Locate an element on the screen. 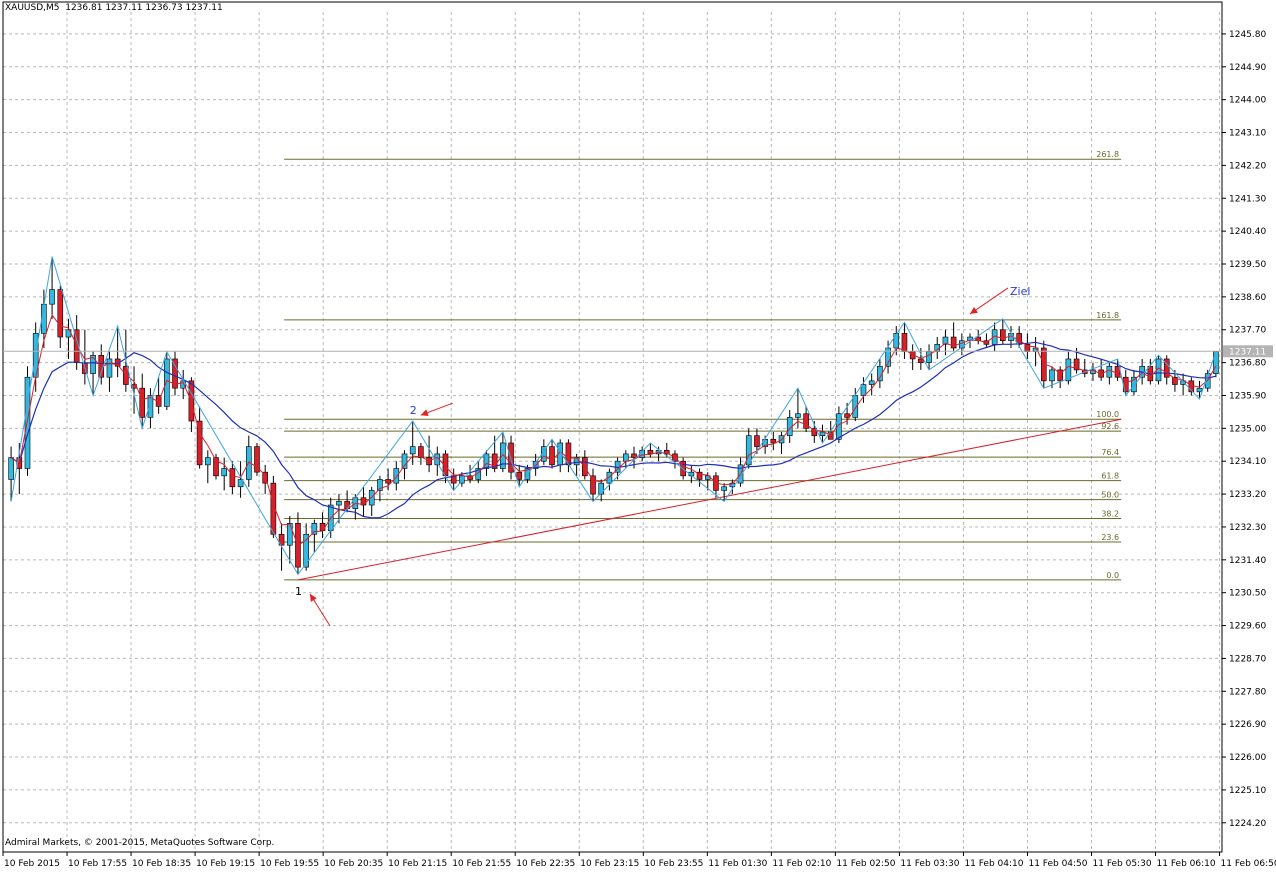  x-tick-label: 11 Feb 05:30 is located at coordinates (1122, 864).